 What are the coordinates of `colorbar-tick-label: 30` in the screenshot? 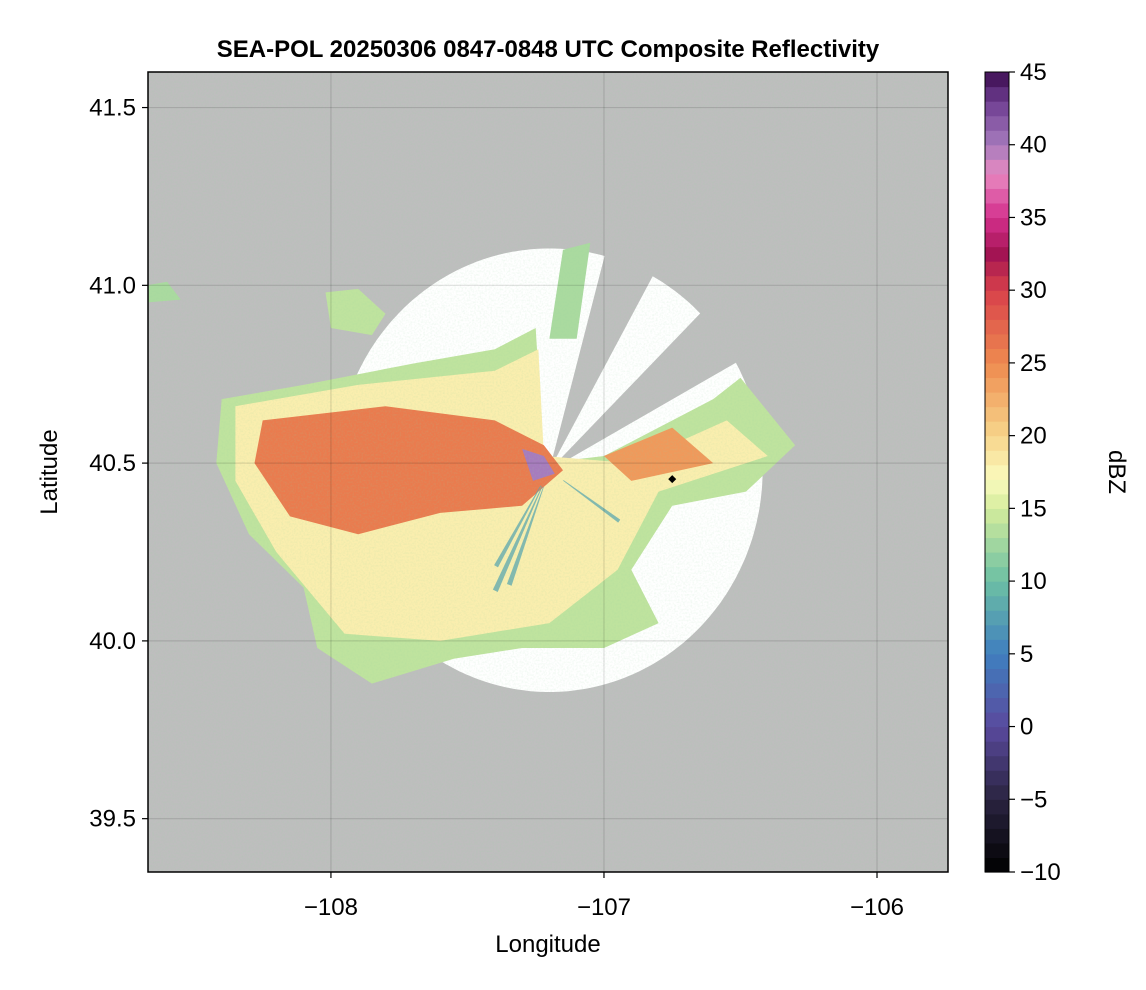 It's located at (1033, 290).